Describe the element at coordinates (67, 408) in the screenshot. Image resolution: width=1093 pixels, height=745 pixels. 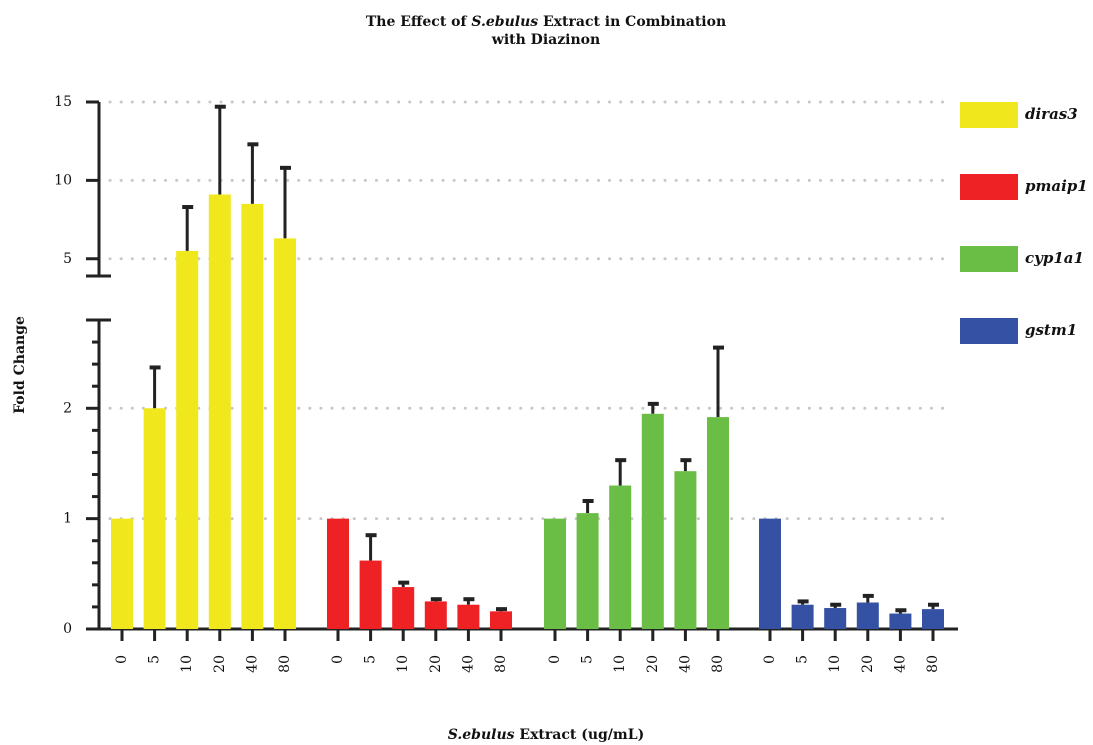
I see `y-tick-label: 2` at that location.